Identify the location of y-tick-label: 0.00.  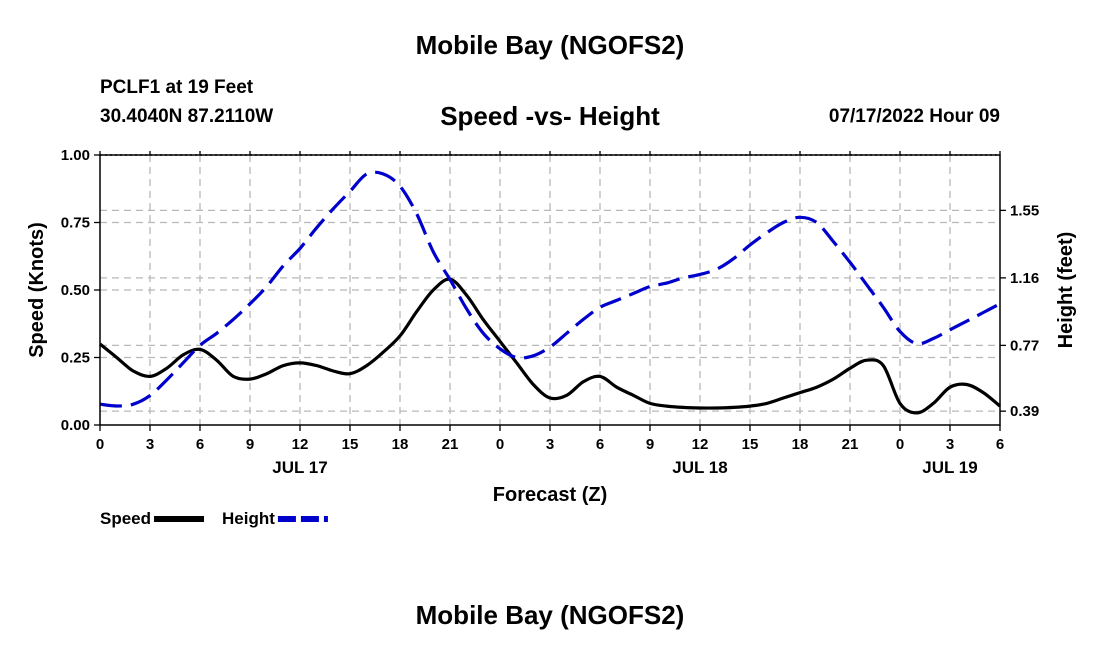
(75, 425).